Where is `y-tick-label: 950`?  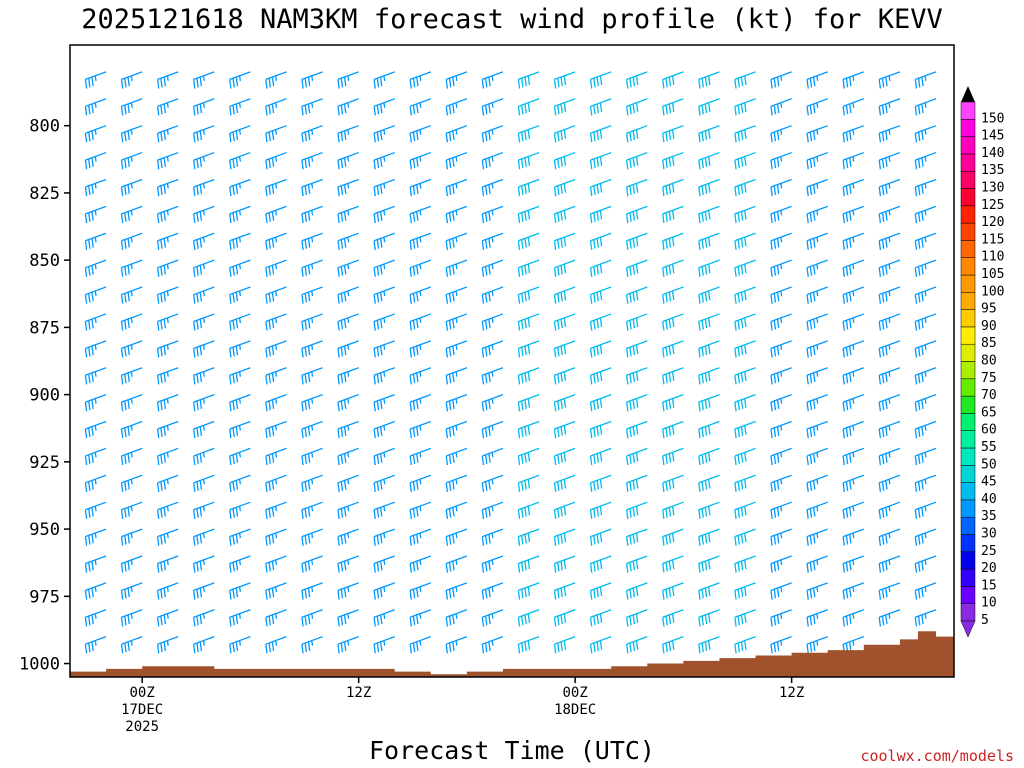
y-tick-label: 950 is located at coordinates (44, 530).